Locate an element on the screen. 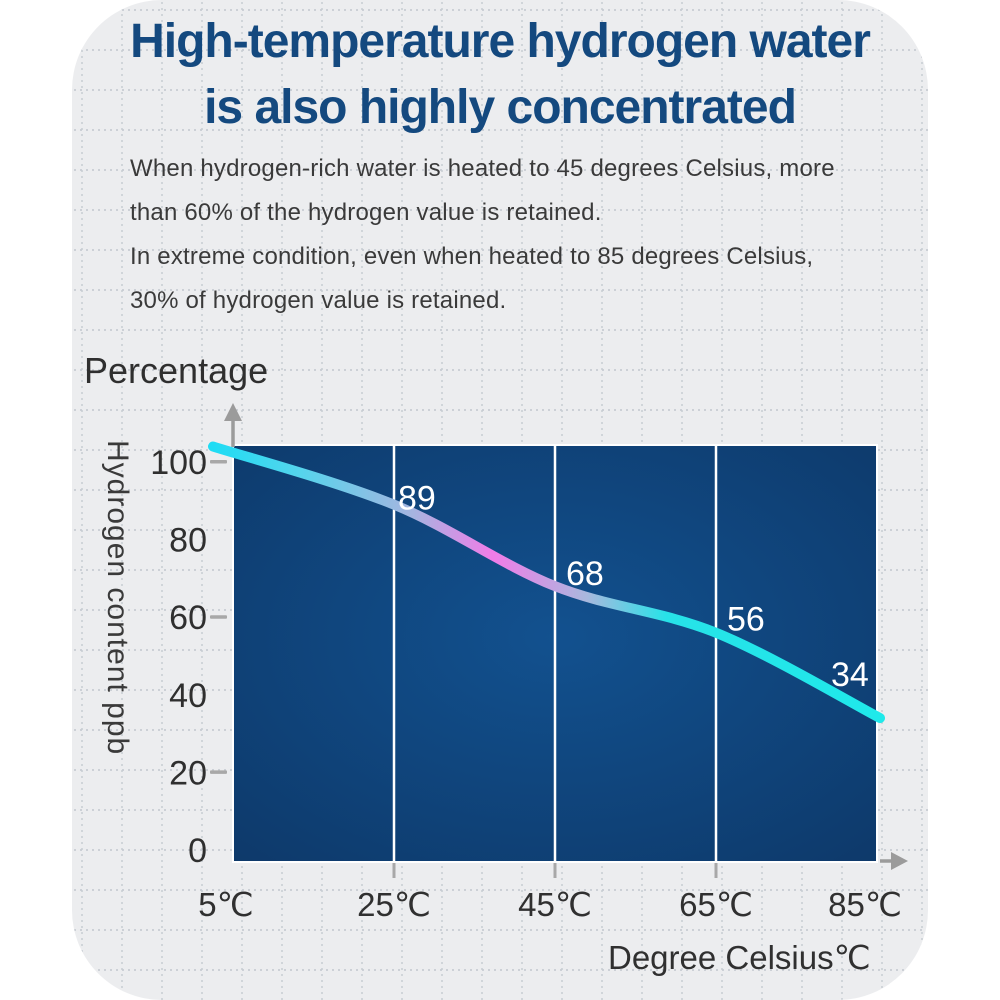 The image size is (1000, 1000). x-tick-label: 25℃ is located at coordinates (394, 904).